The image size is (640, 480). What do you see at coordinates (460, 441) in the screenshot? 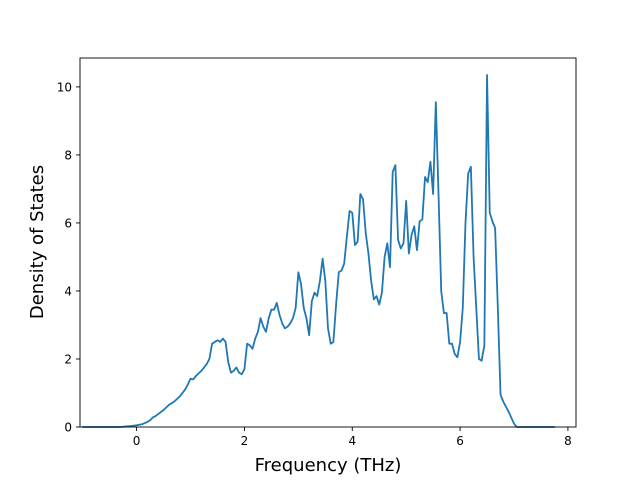
I see `x-tick-label: 6` at bounding box center [460, 441].